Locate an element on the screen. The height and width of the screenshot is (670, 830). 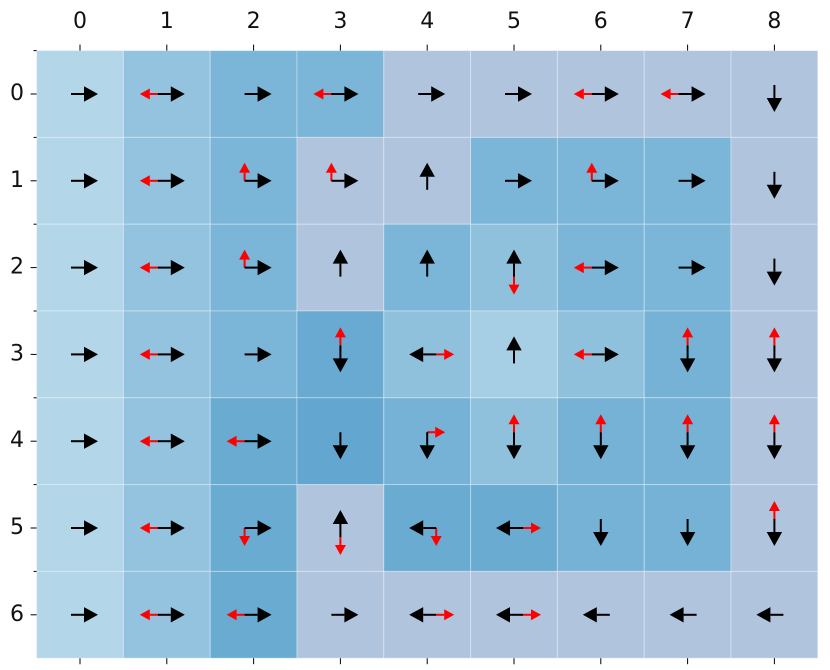
row-label: 0 is located at coordinates (17, 93).